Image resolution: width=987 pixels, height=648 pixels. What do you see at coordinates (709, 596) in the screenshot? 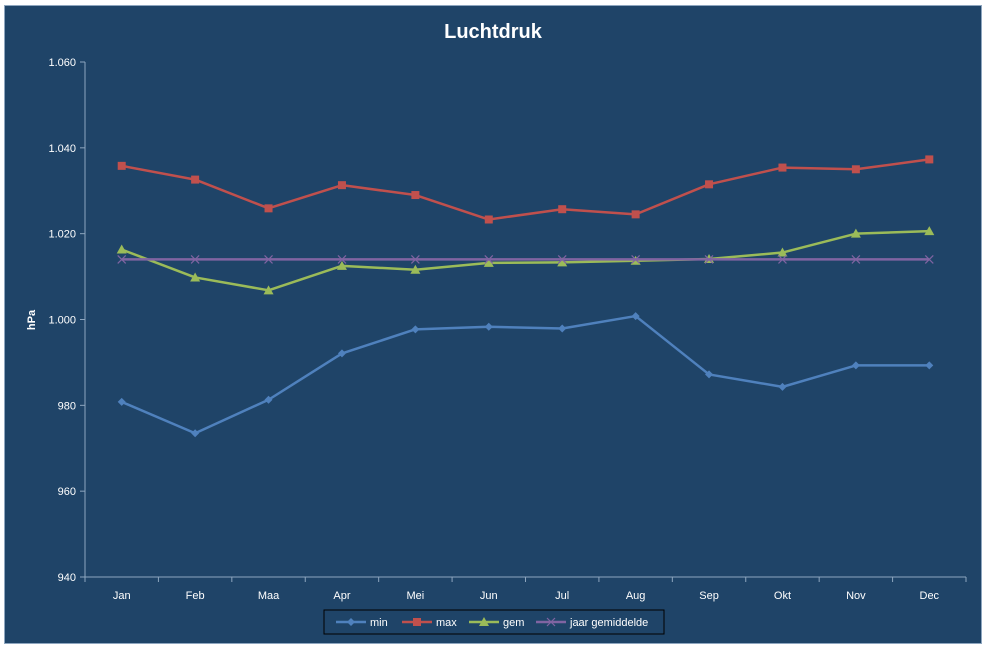
I see `x-tick-label: Sep` at bounding box center [709, 596].